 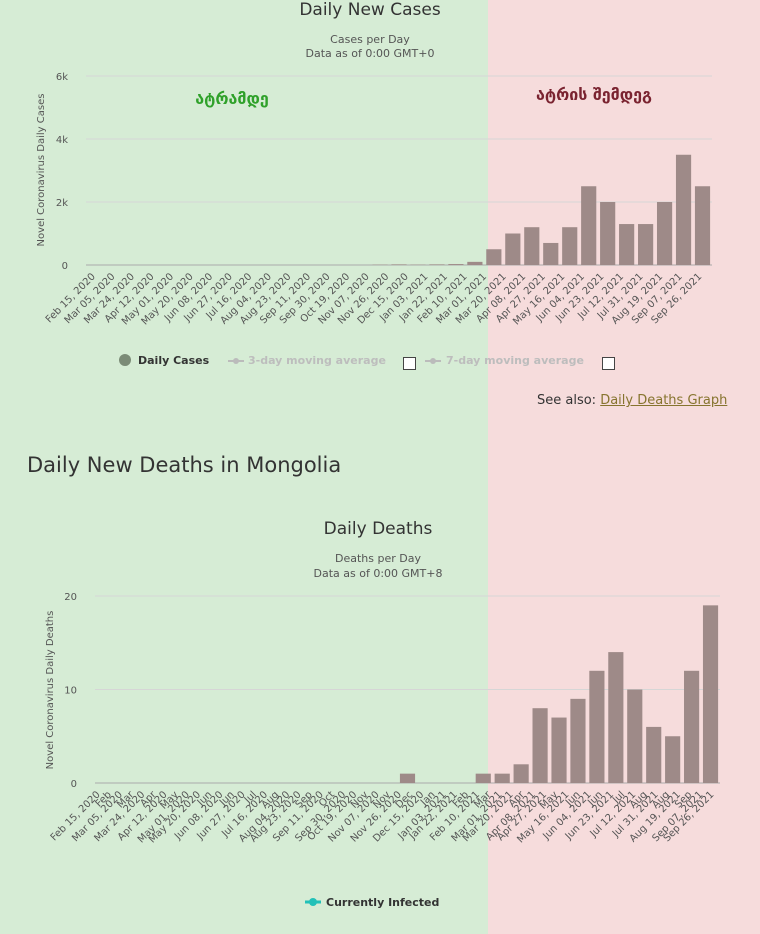 I want to click on see-also: See also: Daily Deaths Graph, so click(x=632, y=400).